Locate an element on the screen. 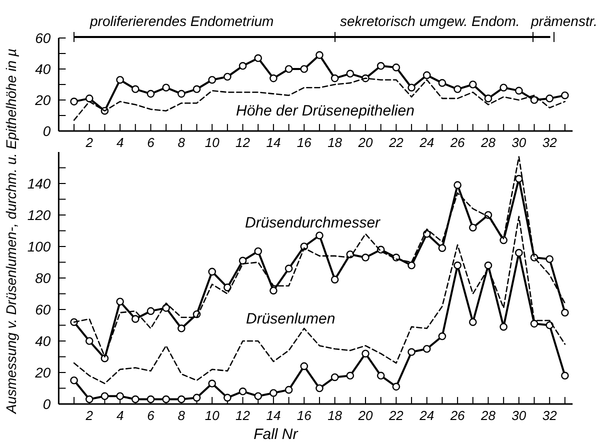  text: sekretorisch umgew. Endom. is located at coordinates (430, 20).